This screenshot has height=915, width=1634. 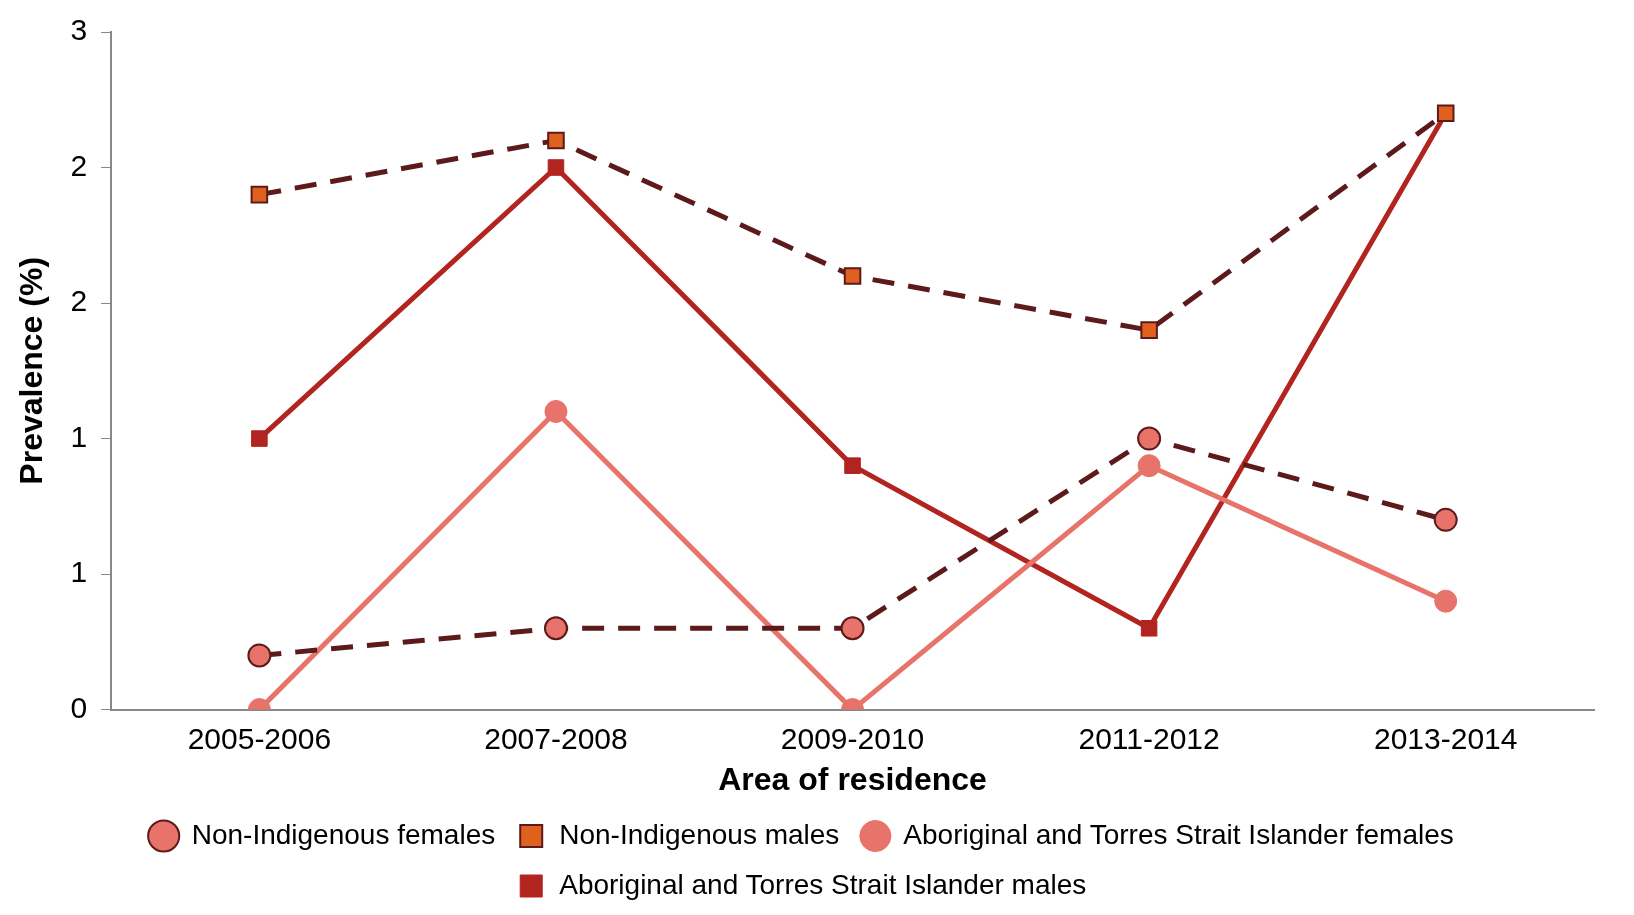 I want to click on y-tick-label: 0, so click(x=79, y=707).